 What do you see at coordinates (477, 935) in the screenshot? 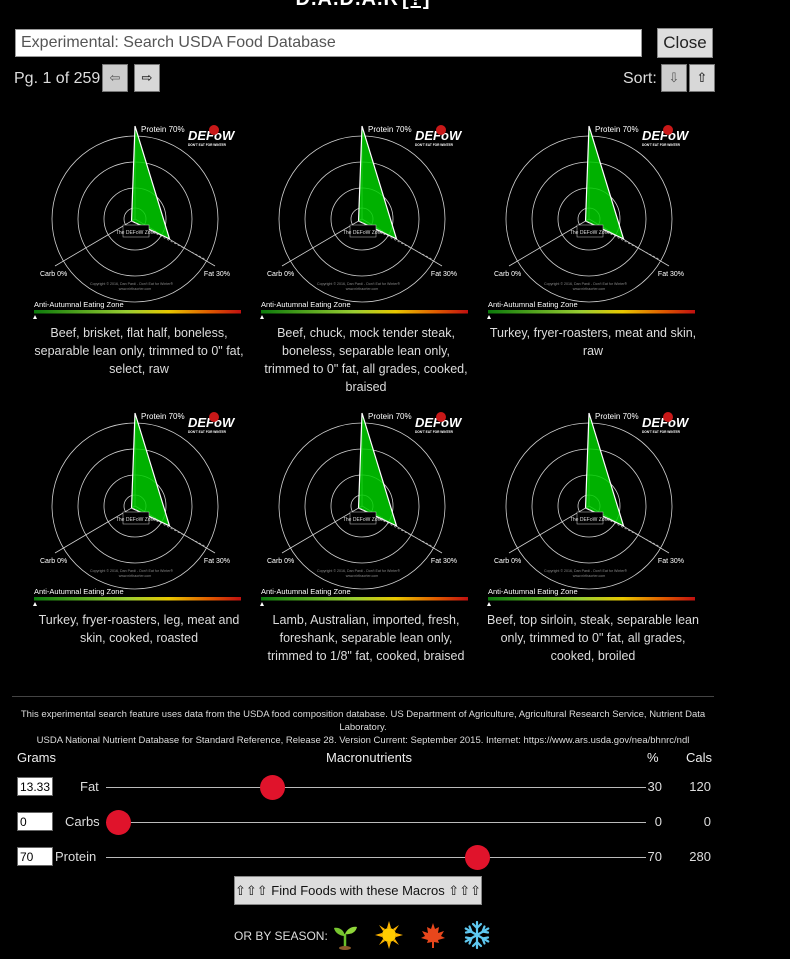
I see `snowflake-icon` at bounding box center [477, 935].